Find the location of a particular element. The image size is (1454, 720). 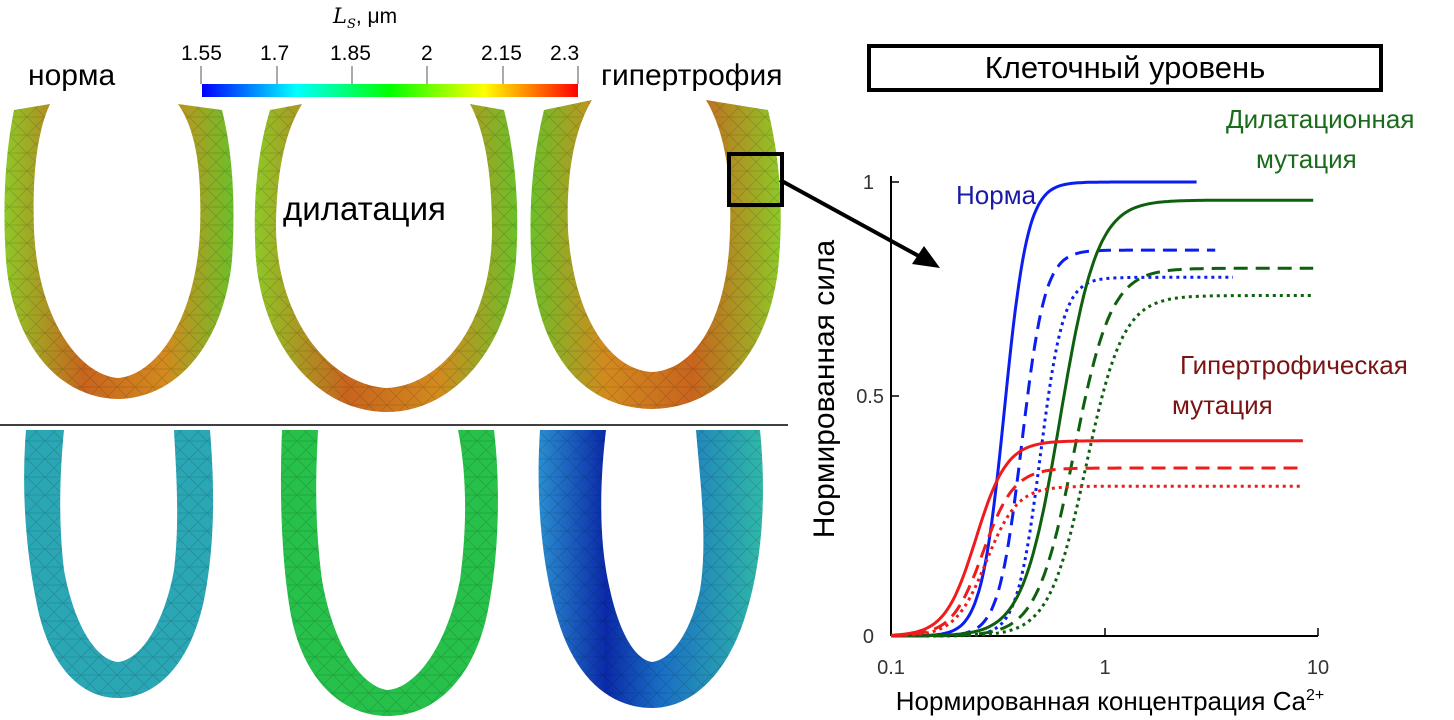

series-norm-dotted is located at coordinates (1062, 456).